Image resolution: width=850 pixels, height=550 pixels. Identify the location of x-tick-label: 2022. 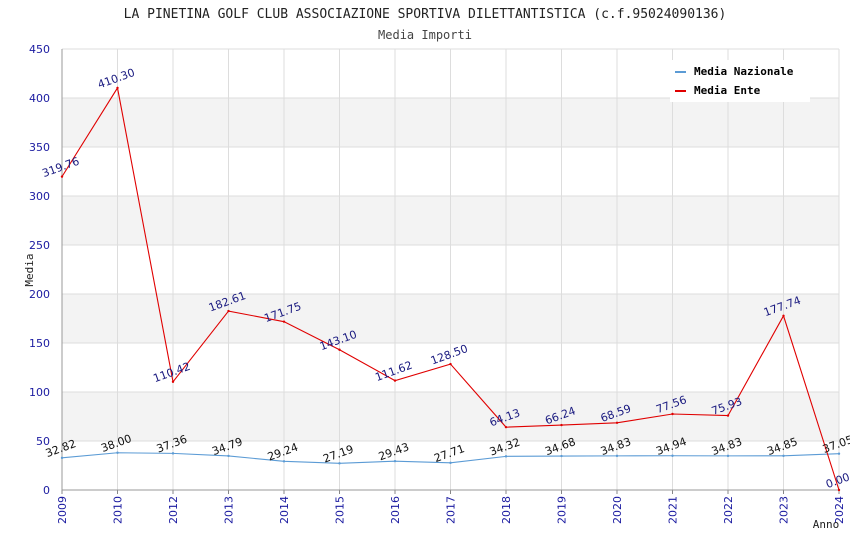
(728, 510).